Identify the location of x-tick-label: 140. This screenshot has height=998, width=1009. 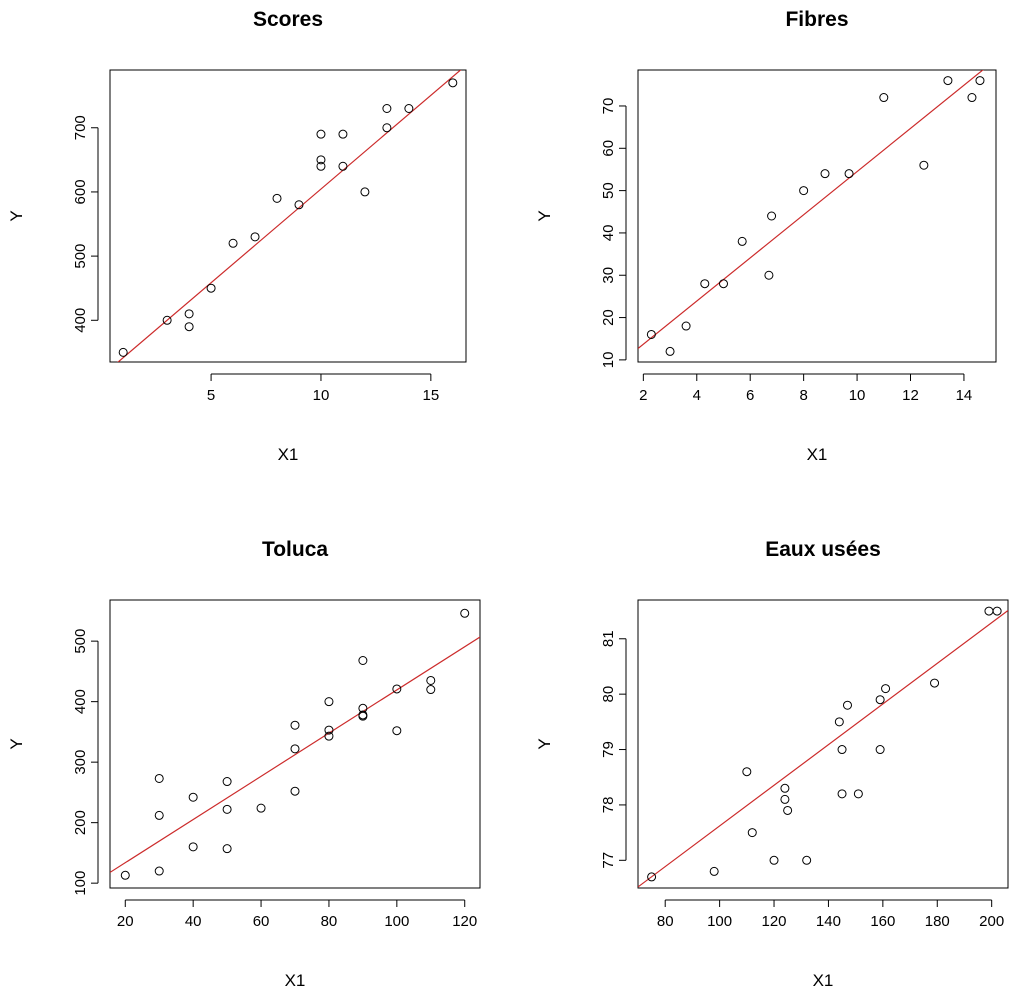
(828, 921).